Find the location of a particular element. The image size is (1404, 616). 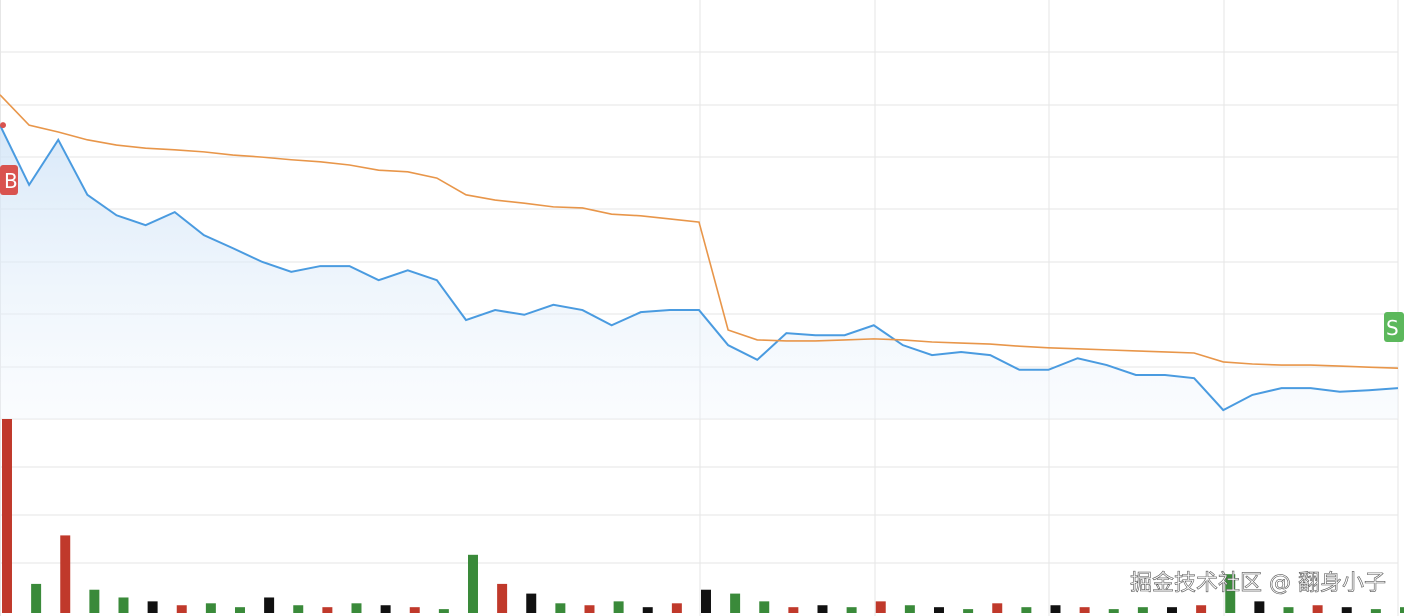

sell-marker is located at coordinates (1394, 327).